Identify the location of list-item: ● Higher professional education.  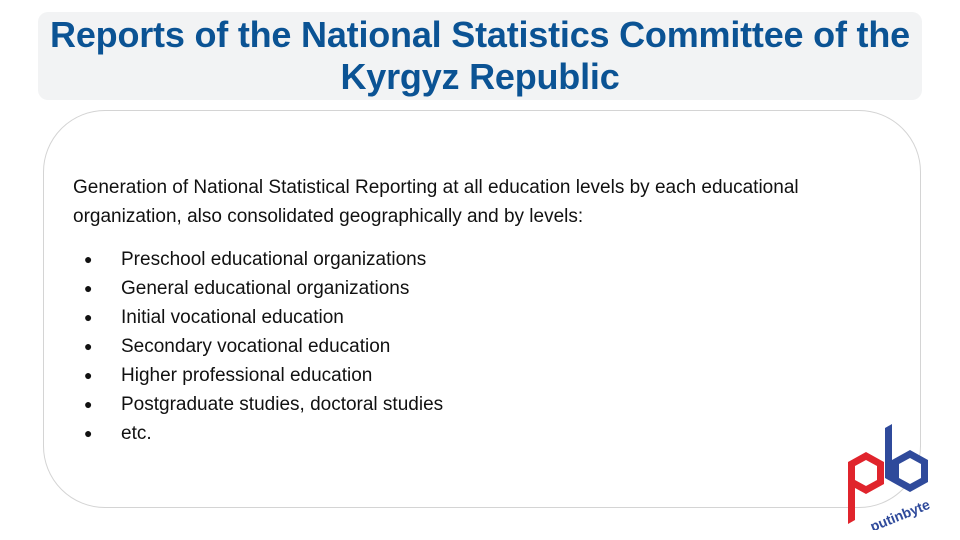
(258, 375).